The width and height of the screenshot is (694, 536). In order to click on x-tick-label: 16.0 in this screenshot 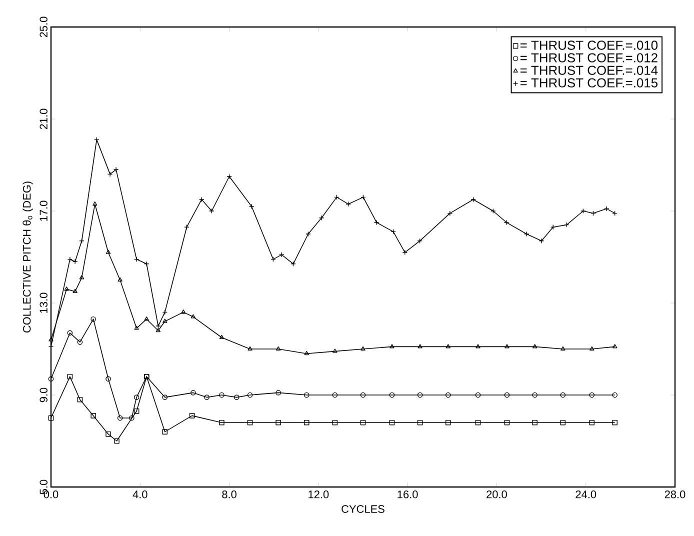, I will do `click(408, 494)`.